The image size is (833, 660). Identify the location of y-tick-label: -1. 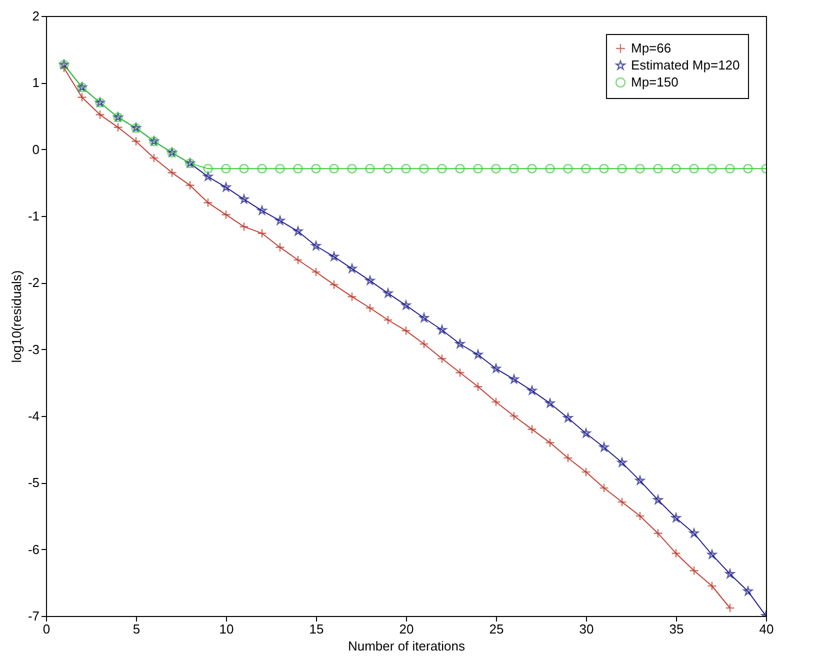
(34, 216).